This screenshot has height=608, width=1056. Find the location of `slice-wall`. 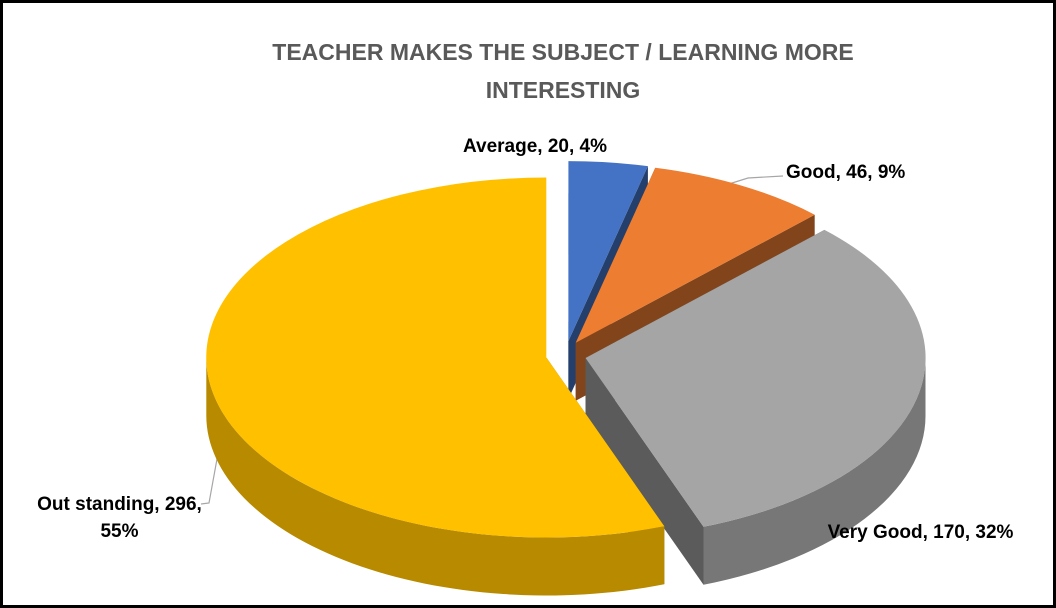

slice-wall is located at coordinates (814, 471).